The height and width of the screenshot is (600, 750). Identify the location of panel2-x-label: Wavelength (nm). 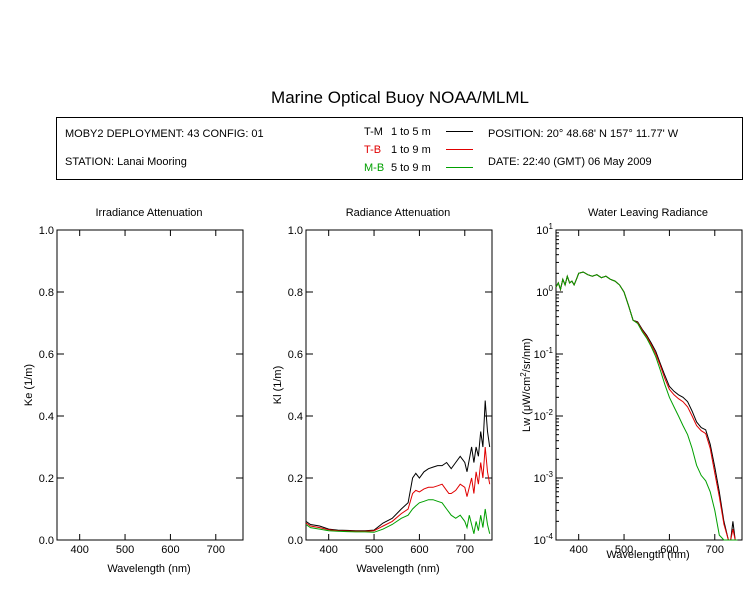
(397, 569).